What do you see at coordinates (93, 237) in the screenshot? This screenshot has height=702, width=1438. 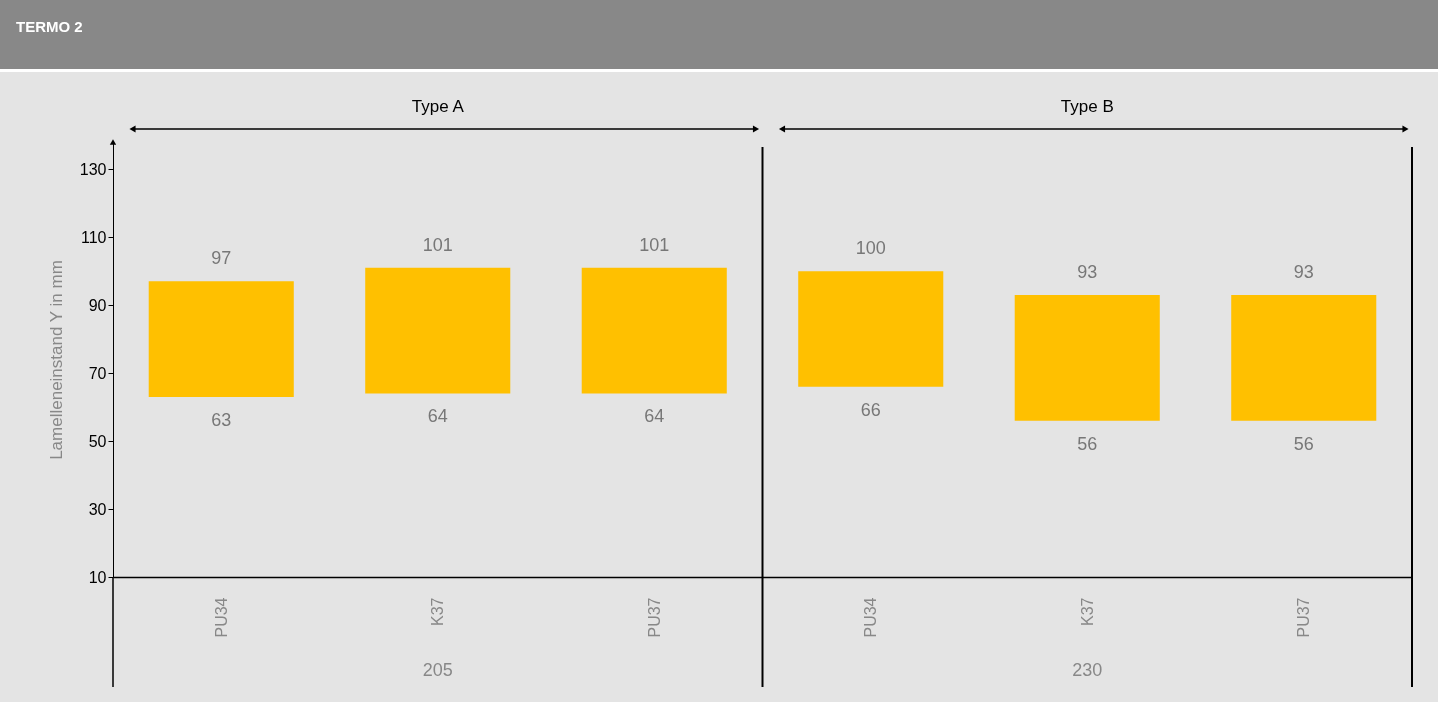 I see `y-tick-label: 110` at bounding box center [93, 237].